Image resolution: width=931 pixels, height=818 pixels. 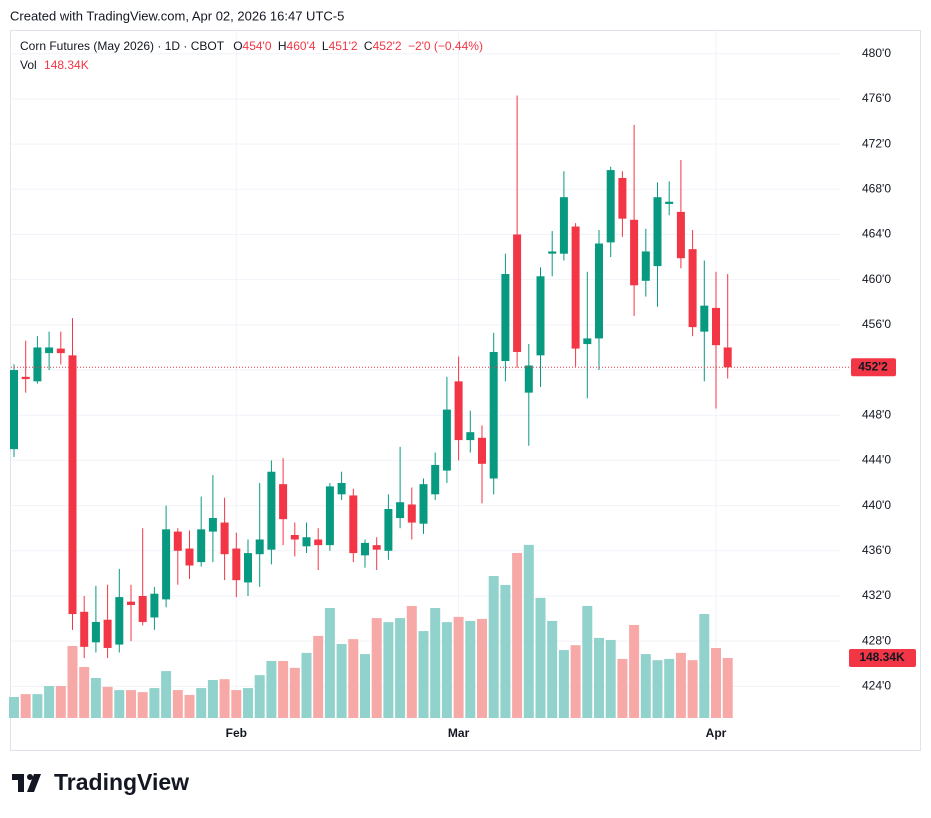 What do you see at coordinates (28, 65) in the screenshot?
I see `volume-title: Vol` at bounding box center [28, 65].